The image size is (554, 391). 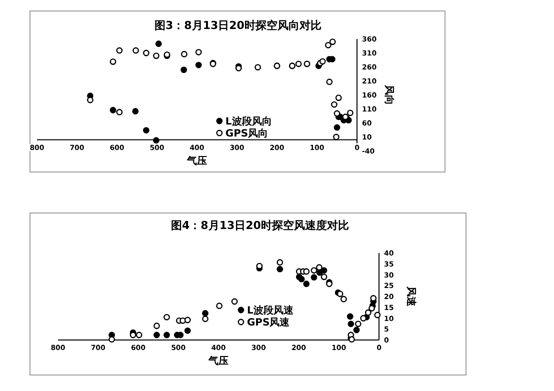 What do you see at coordinates (238, 25) in the screenshot?
I see `chart-title: 图3：8月13日20时探空风向对比` at bounding box center [238, 25].